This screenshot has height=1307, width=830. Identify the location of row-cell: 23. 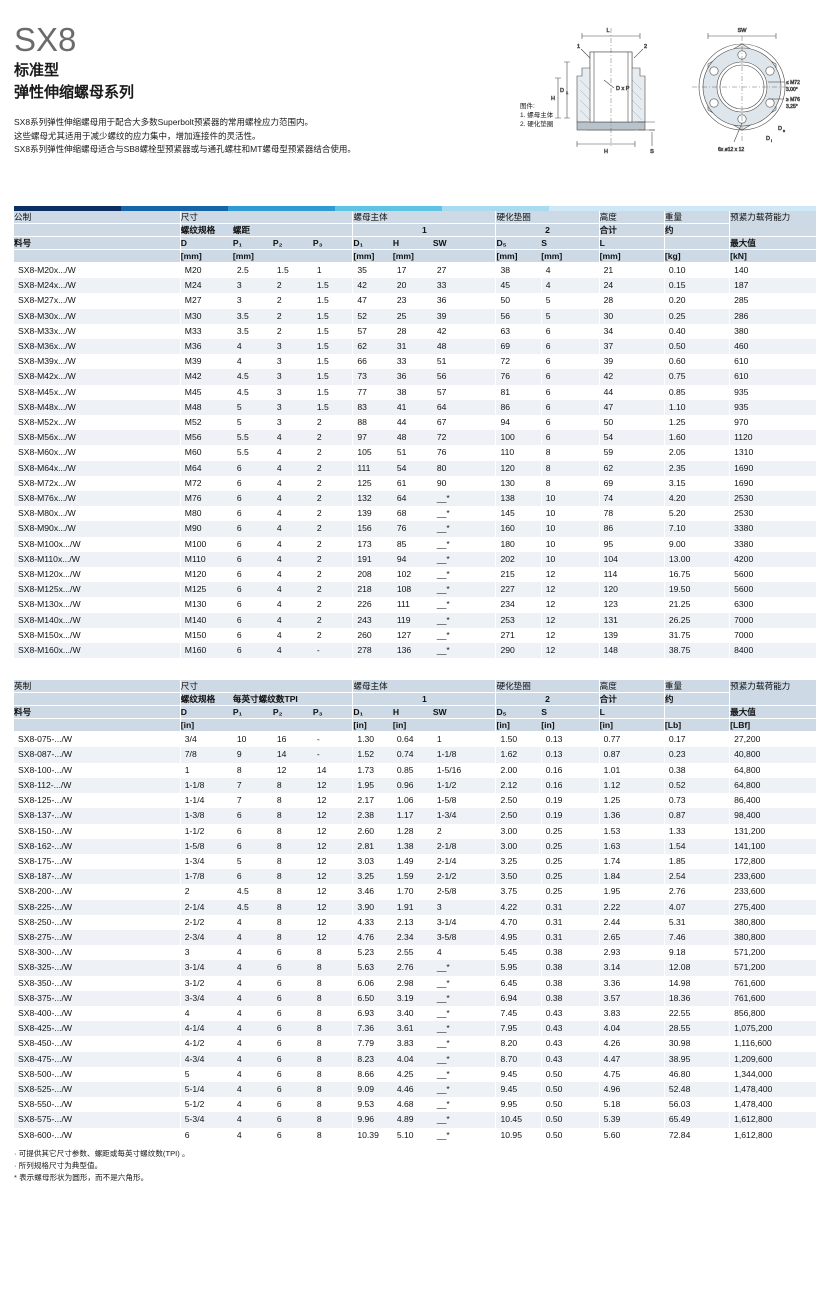
(412, 301).